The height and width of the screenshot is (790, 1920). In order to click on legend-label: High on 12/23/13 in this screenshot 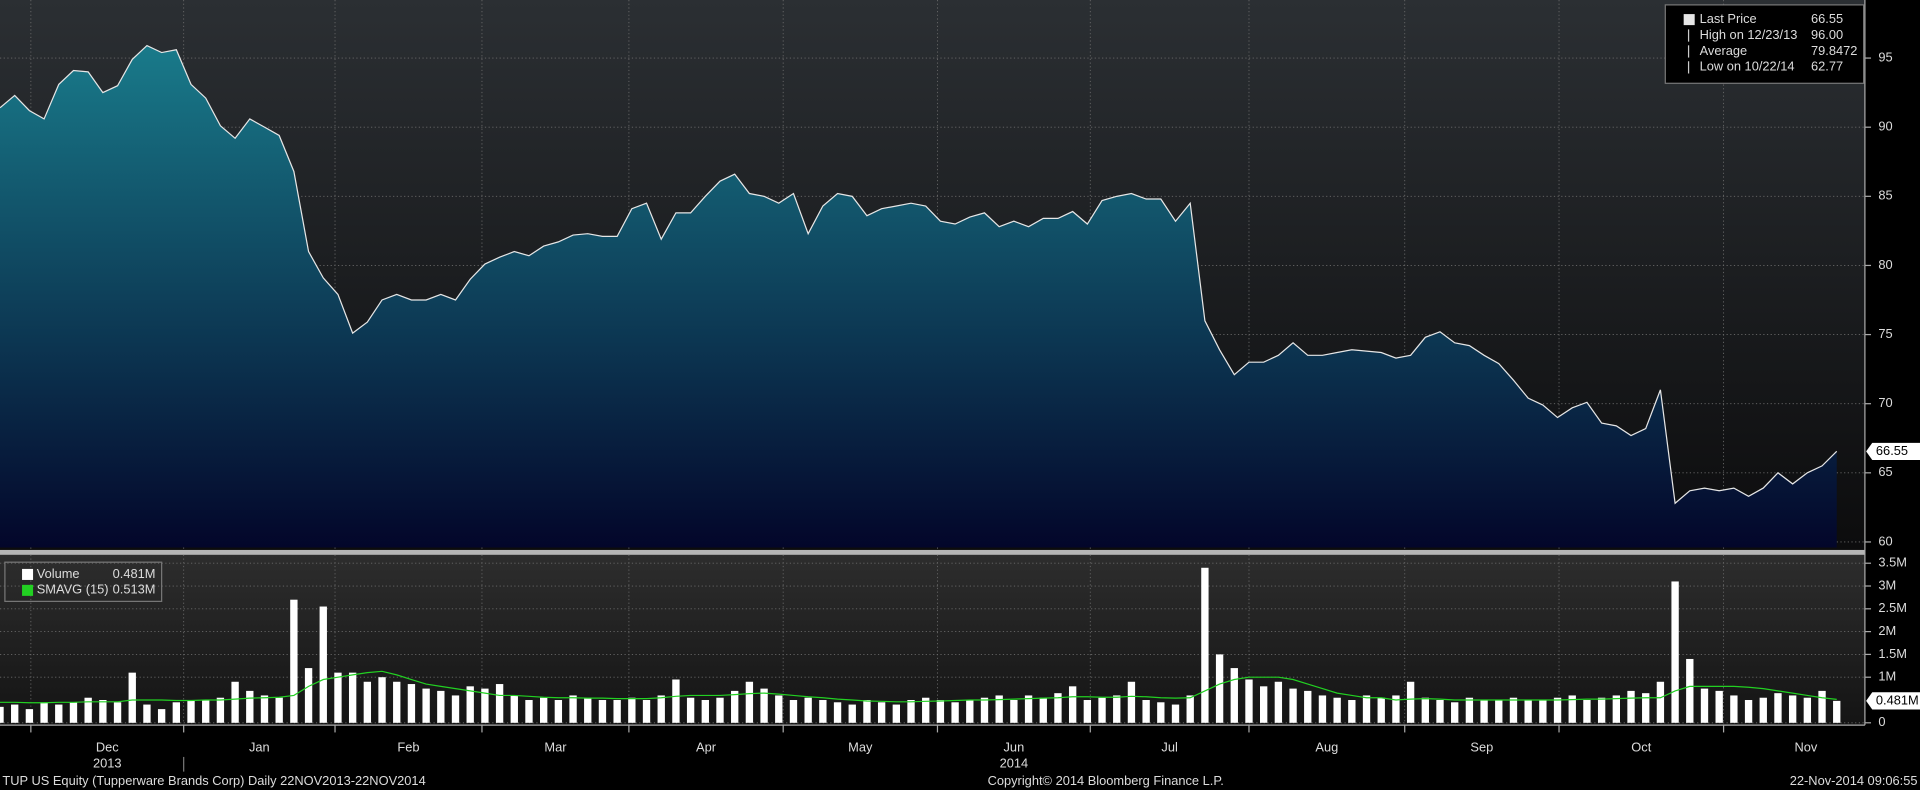, I will do `click(1749, 34)`.